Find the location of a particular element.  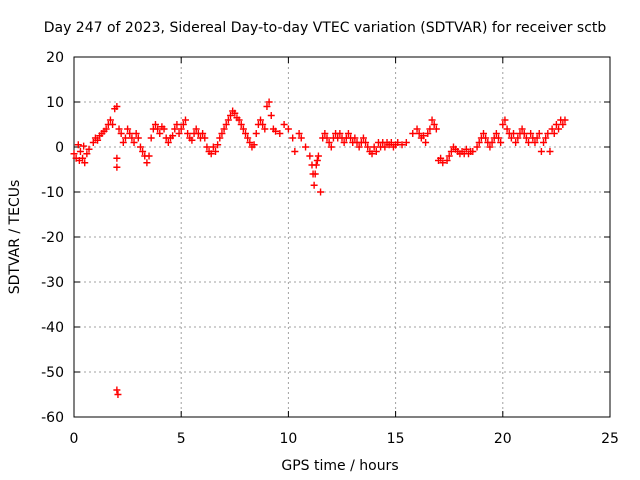

y-tick-label: -30 is located at coordinates (52, 283).